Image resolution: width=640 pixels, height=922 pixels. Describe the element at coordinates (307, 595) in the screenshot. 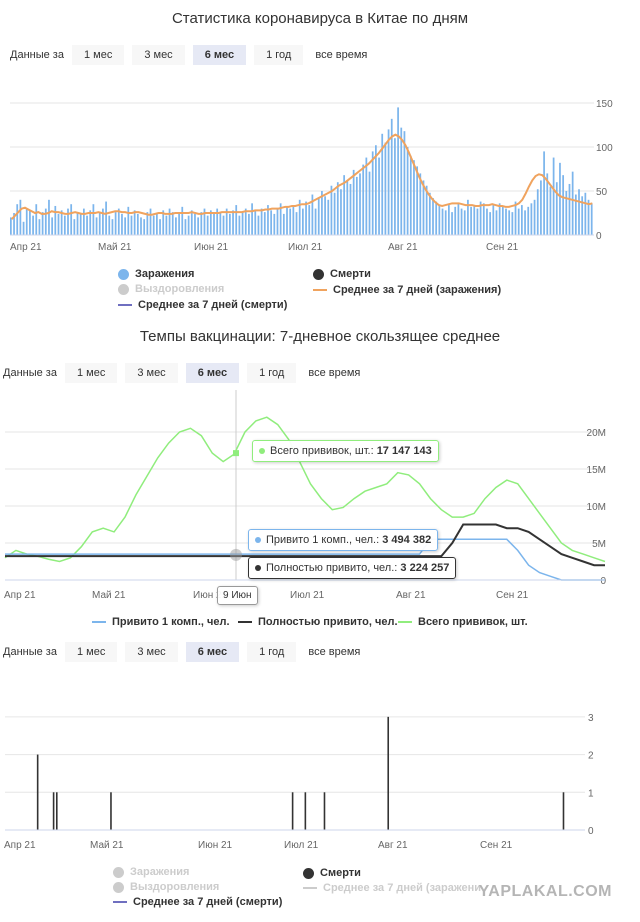

I see `x-tick-label: Июл 21` at that location.